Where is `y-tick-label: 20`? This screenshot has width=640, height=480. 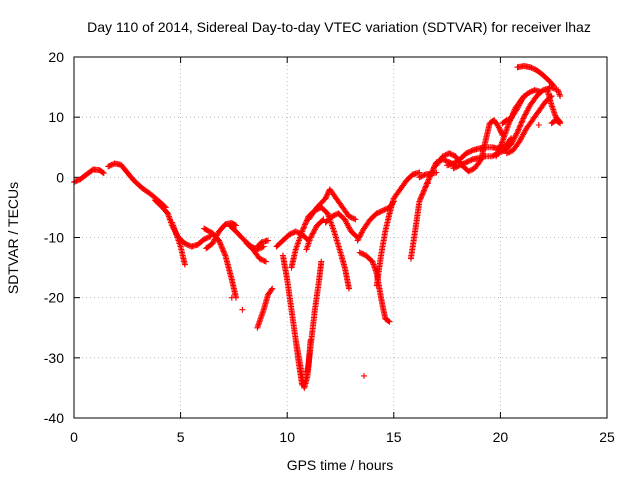 y-tick-label: 20 is located at coordinates (56, 57).